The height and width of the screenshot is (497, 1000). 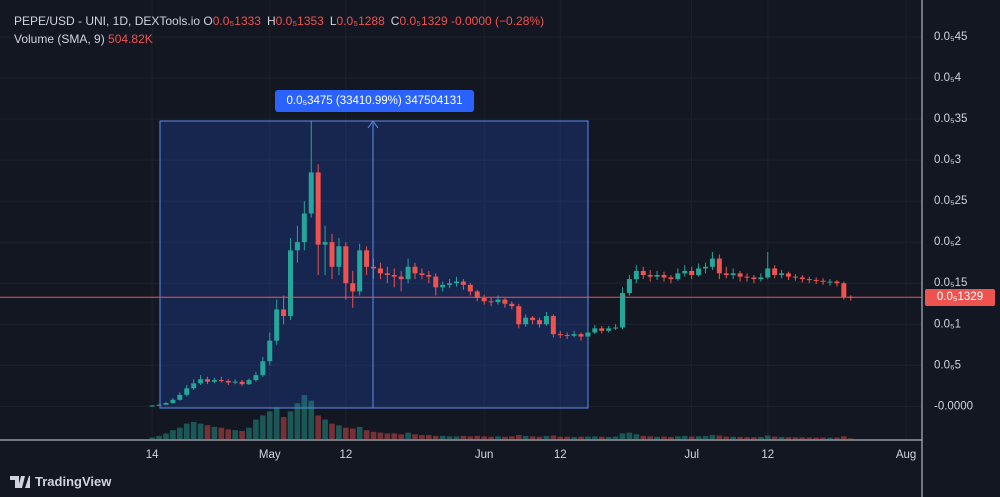 What do you see at coordinates (73, 481) in the screenshot?
I see `brand-name: TradingView` at bounding box center [73, 481].